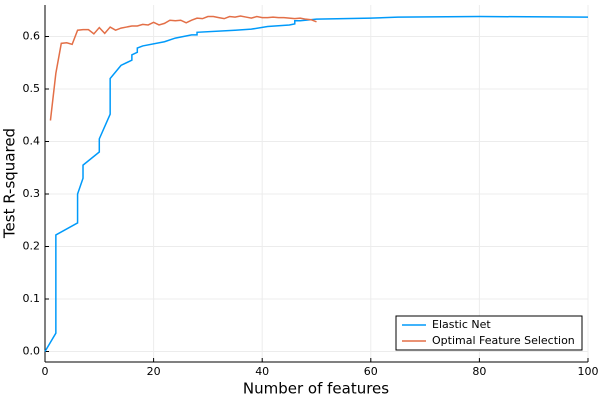  What do you see at coordinates (154, 371) in the screenshot?
I see `x-tick-label: 20` at bounding box center [154, 371].